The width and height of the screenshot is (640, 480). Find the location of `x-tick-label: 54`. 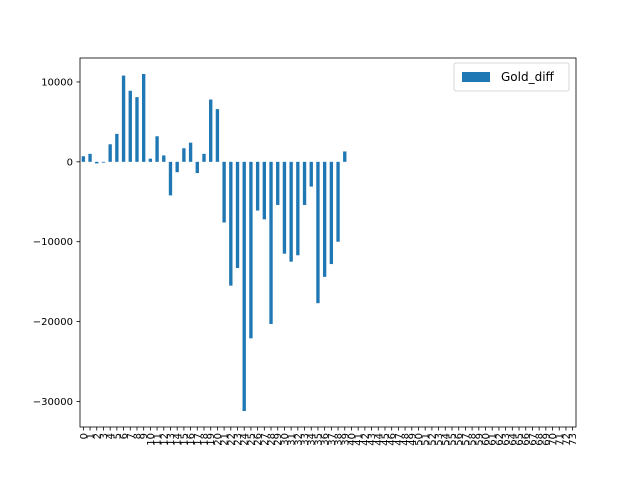

x-tick-label: 54 is located at coordinates (446, 439).